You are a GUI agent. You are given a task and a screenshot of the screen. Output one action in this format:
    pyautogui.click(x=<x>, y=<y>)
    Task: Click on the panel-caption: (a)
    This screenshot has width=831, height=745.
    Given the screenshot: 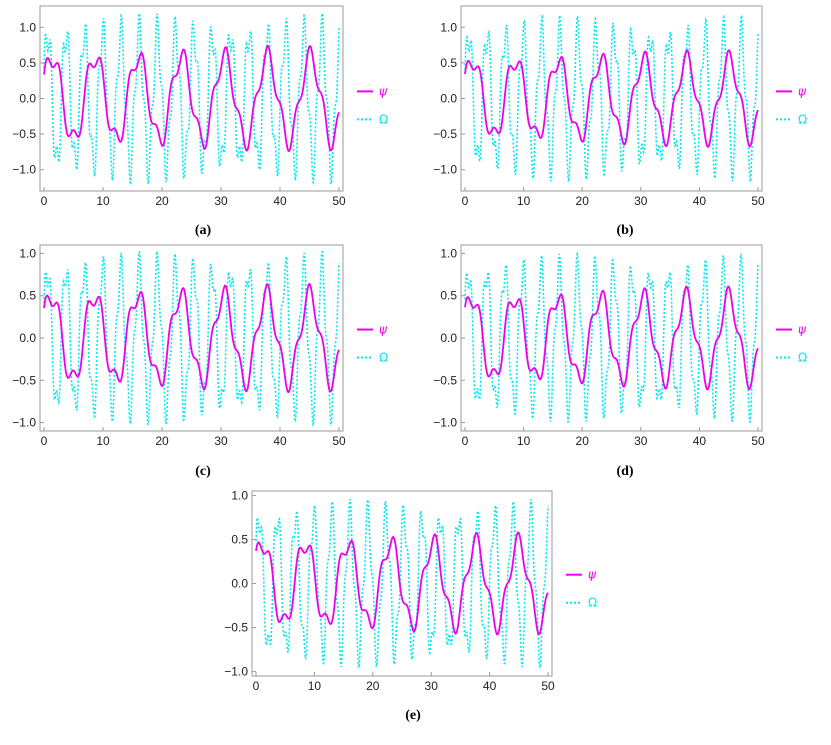 What is the action you would take?
    pyautogui.click(x=203, y=230)
    